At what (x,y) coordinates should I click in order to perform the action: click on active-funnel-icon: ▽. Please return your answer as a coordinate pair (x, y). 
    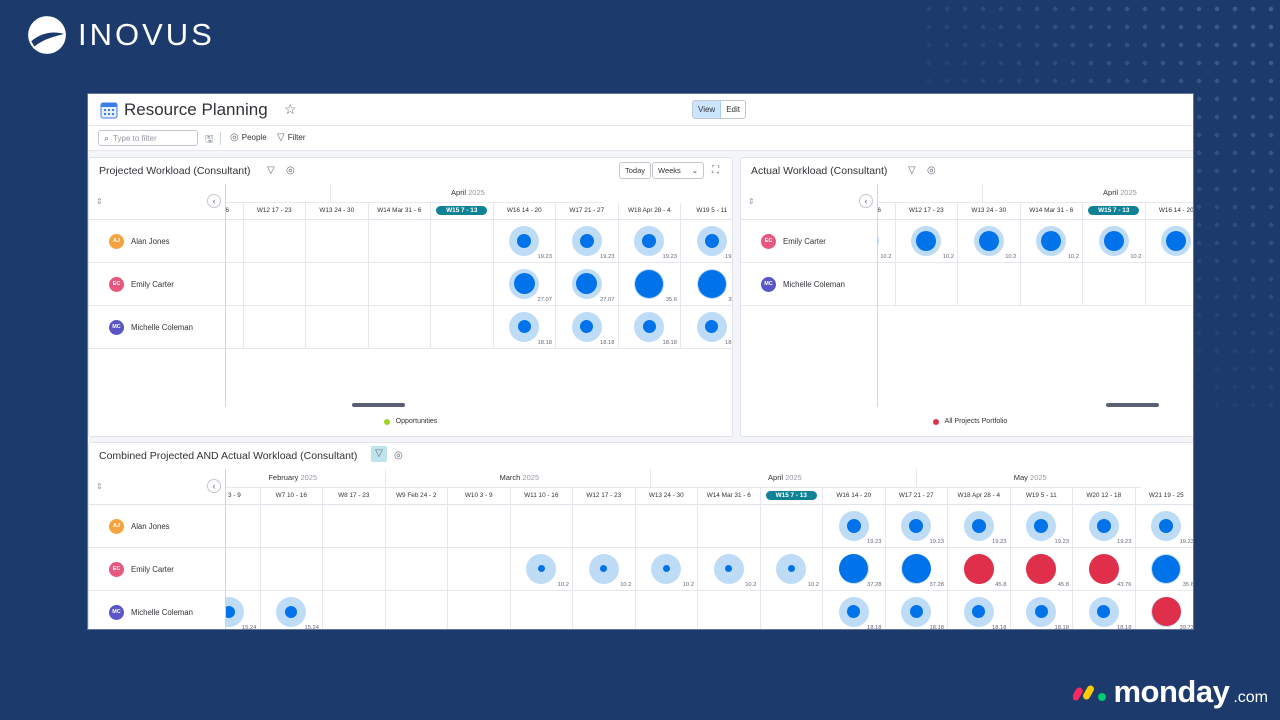
    Looking at the image, I should click on (379, 454).